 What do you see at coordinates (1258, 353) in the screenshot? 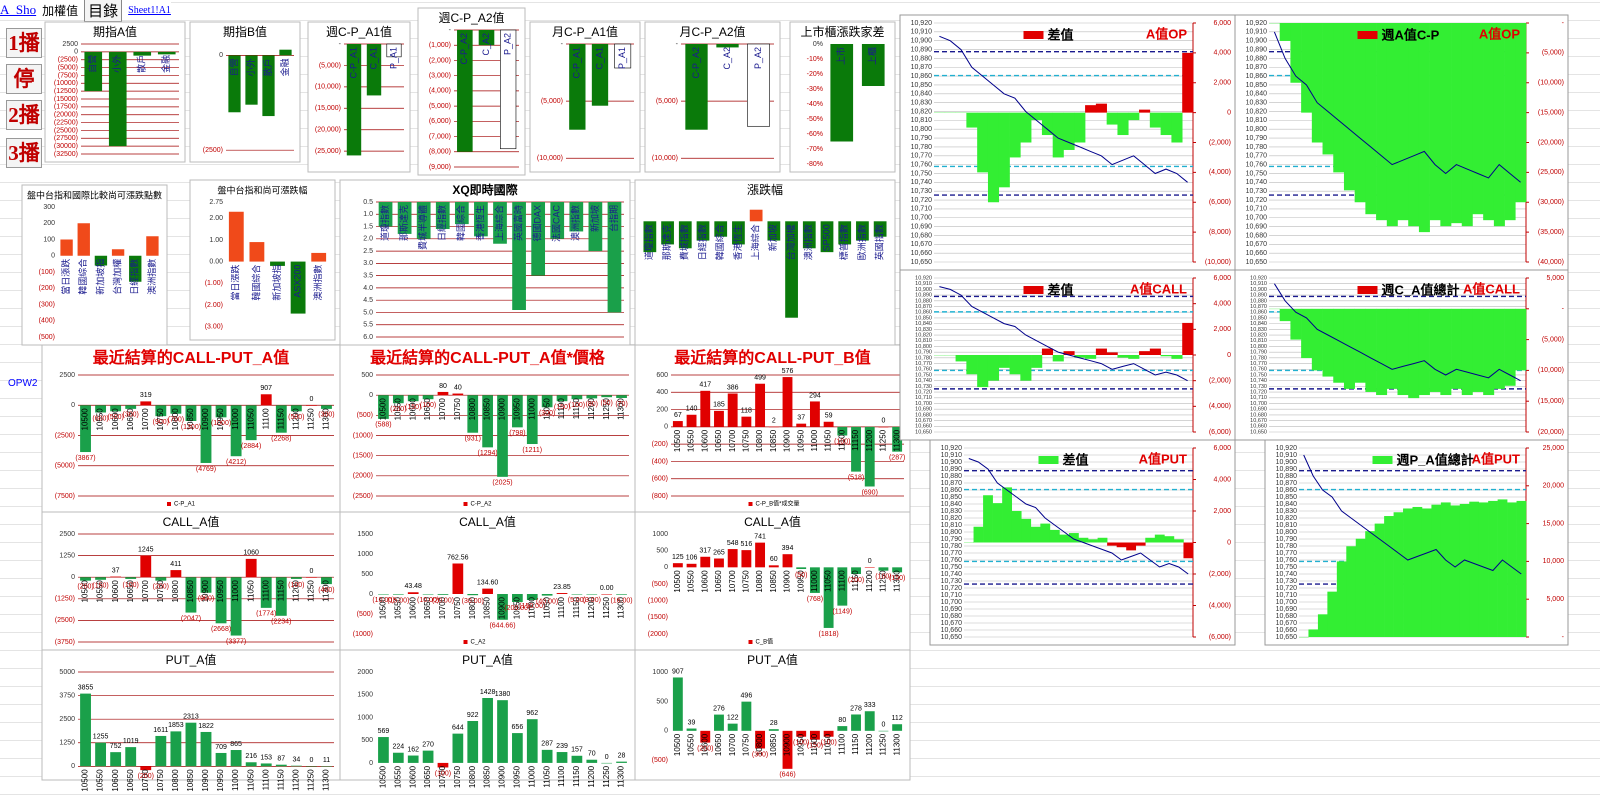
I see `y-tick-label: 10,790` at bounding box center [1258, 353].